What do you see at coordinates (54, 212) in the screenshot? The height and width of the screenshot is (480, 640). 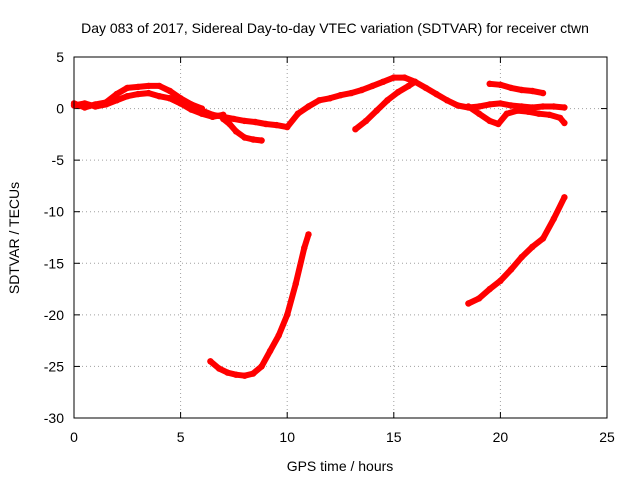 I see `y-tick-label: -10` at bounding box center [54, 212].